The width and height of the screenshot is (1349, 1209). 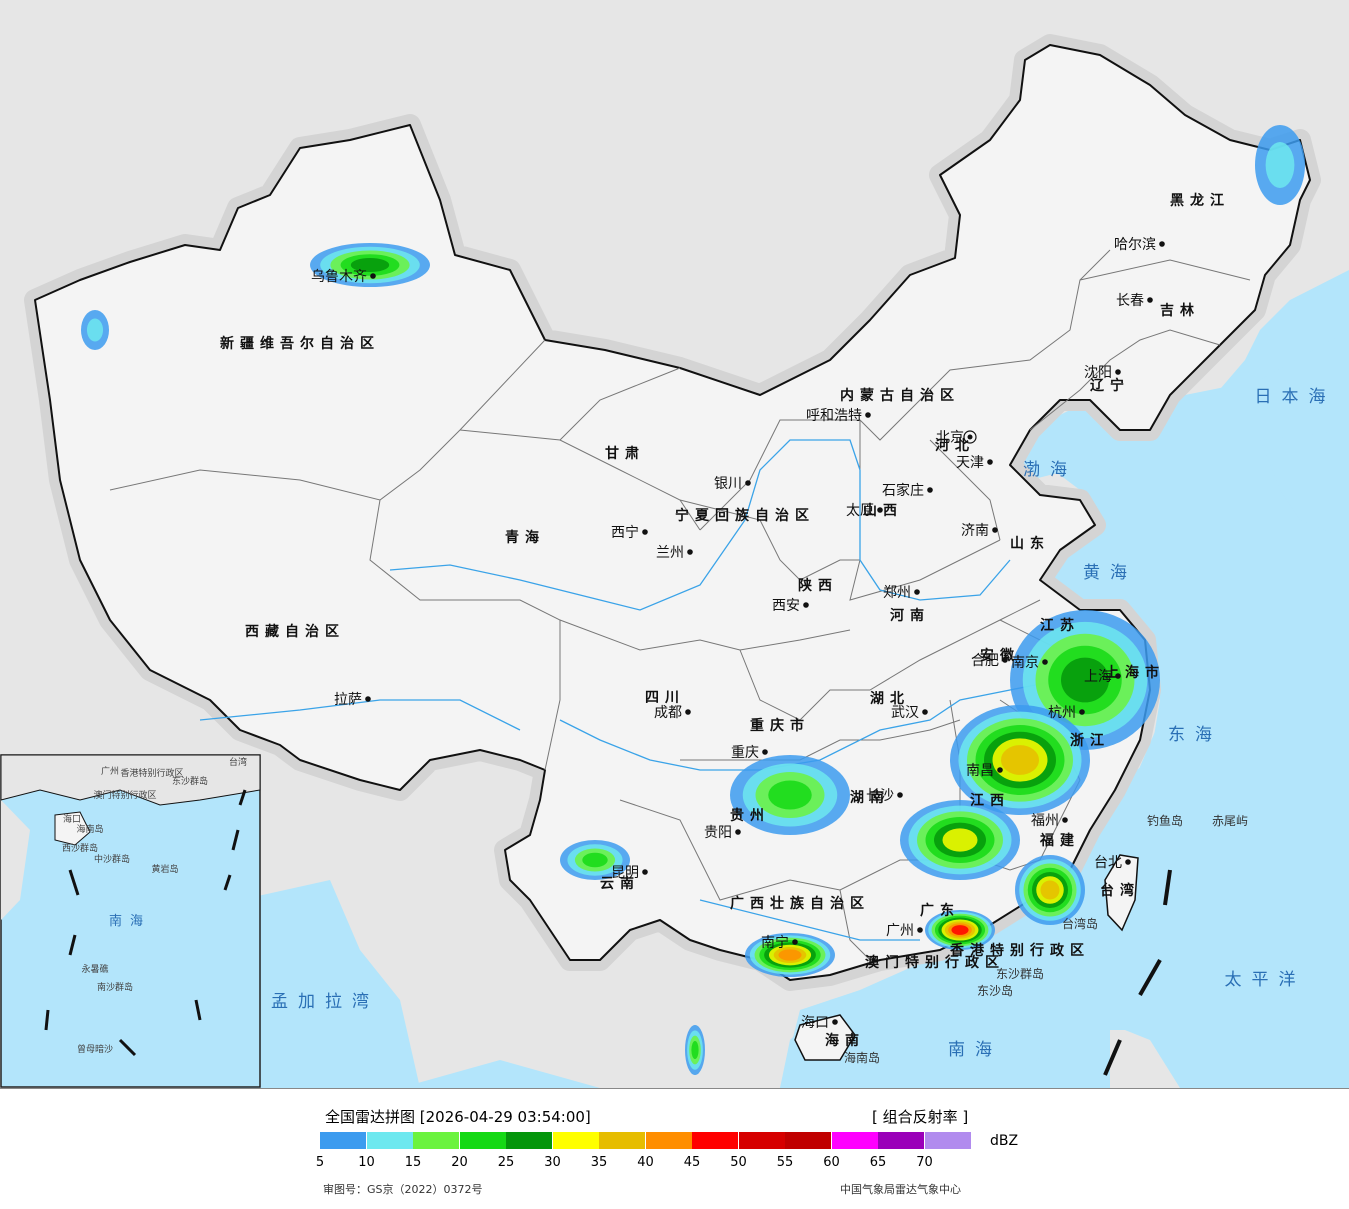 What do you see at coordinates (845, 1040) in the screenshot?
I see `province-label-hainan: 海南` at bounding box center [845, 1040].